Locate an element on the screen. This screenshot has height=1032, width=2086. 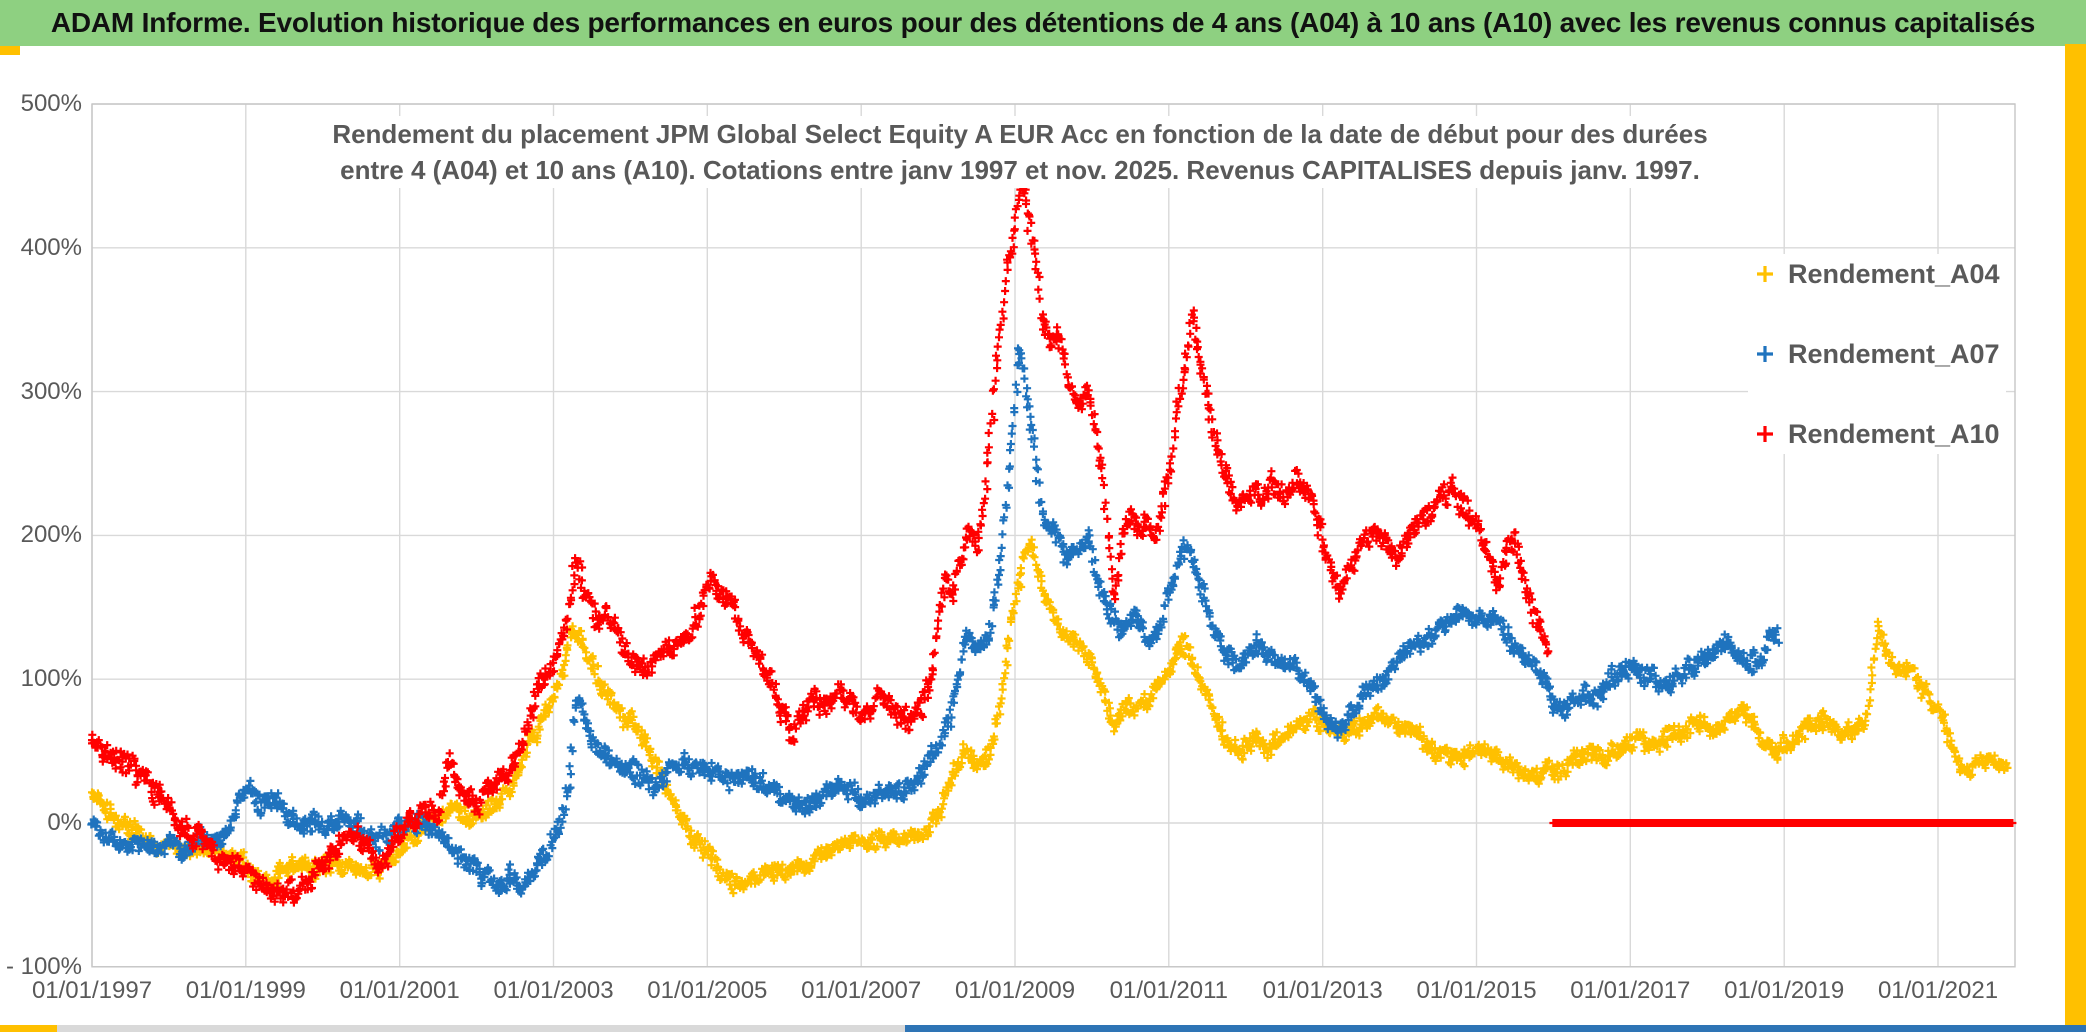
legend-item-a10: Rendement_A10 is located at coordinates (1877, 434).